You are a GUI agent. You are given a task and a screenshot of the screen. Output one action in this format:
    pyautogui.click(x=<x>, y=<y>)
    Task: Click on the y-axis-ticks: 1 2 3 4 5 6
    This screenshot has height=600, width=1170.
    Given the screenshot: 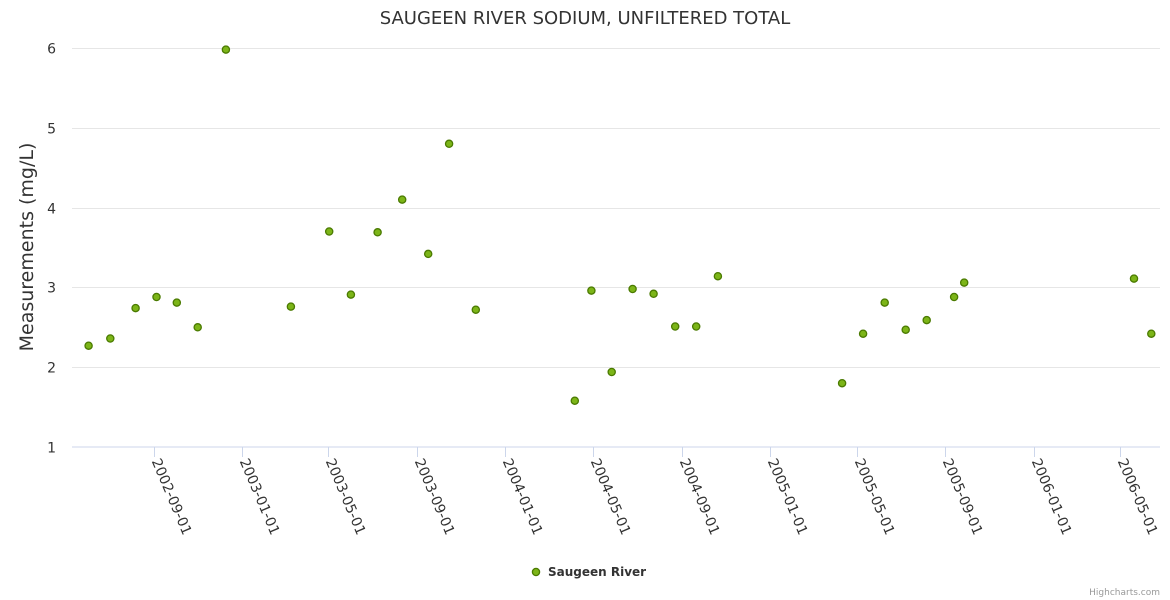 What is the action you would take?
    pyautogui.click(x=51, y=249)
    